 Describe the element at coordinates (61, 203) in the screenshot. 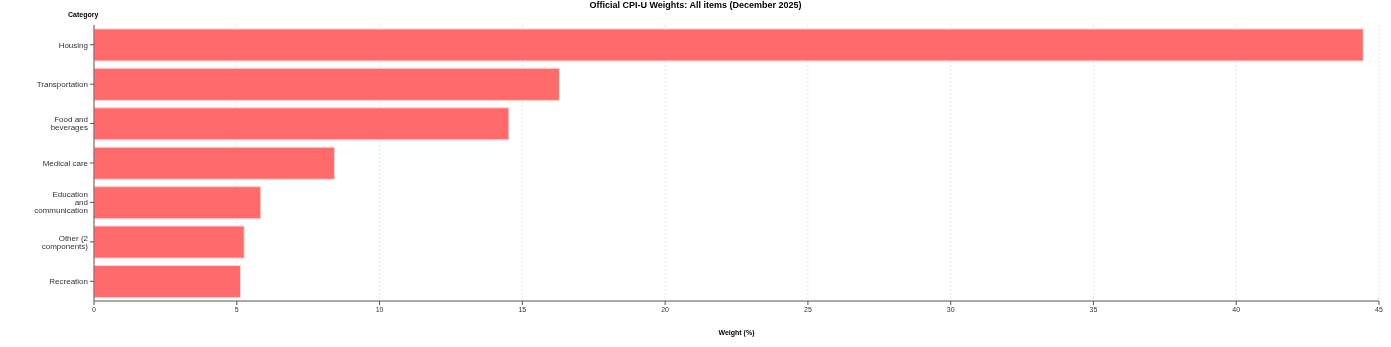

I see `y-tick-label: Education and communication` at that location.